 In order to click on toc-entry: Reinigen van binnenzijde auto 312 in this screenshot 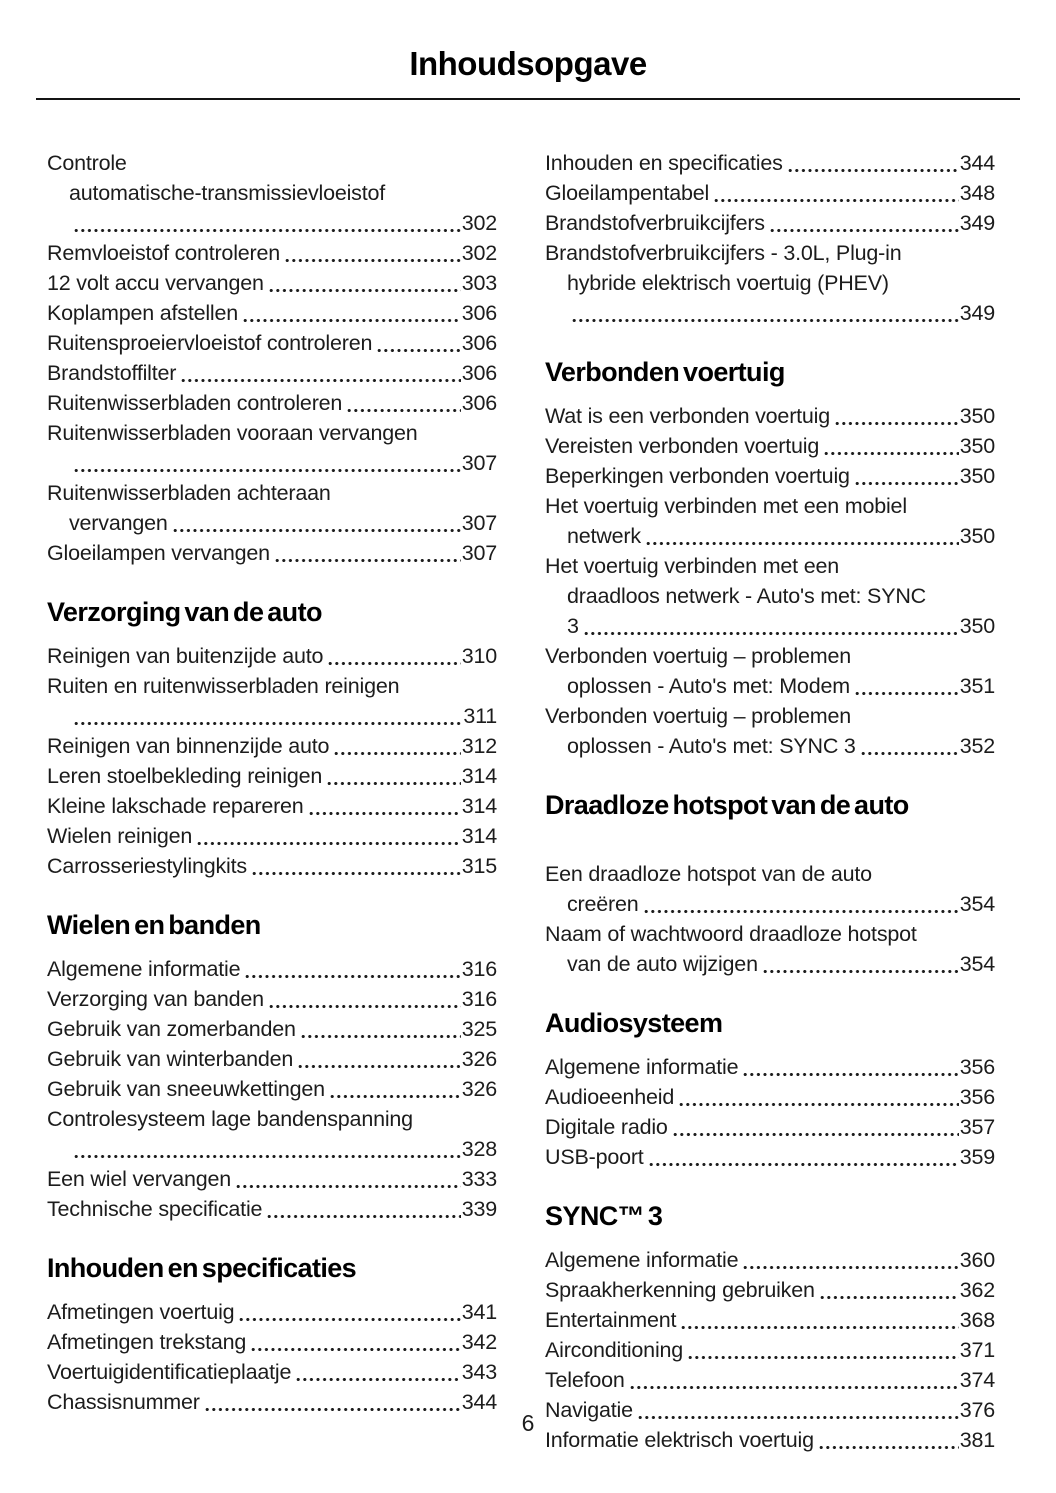, I will do `click(272, 746)`.